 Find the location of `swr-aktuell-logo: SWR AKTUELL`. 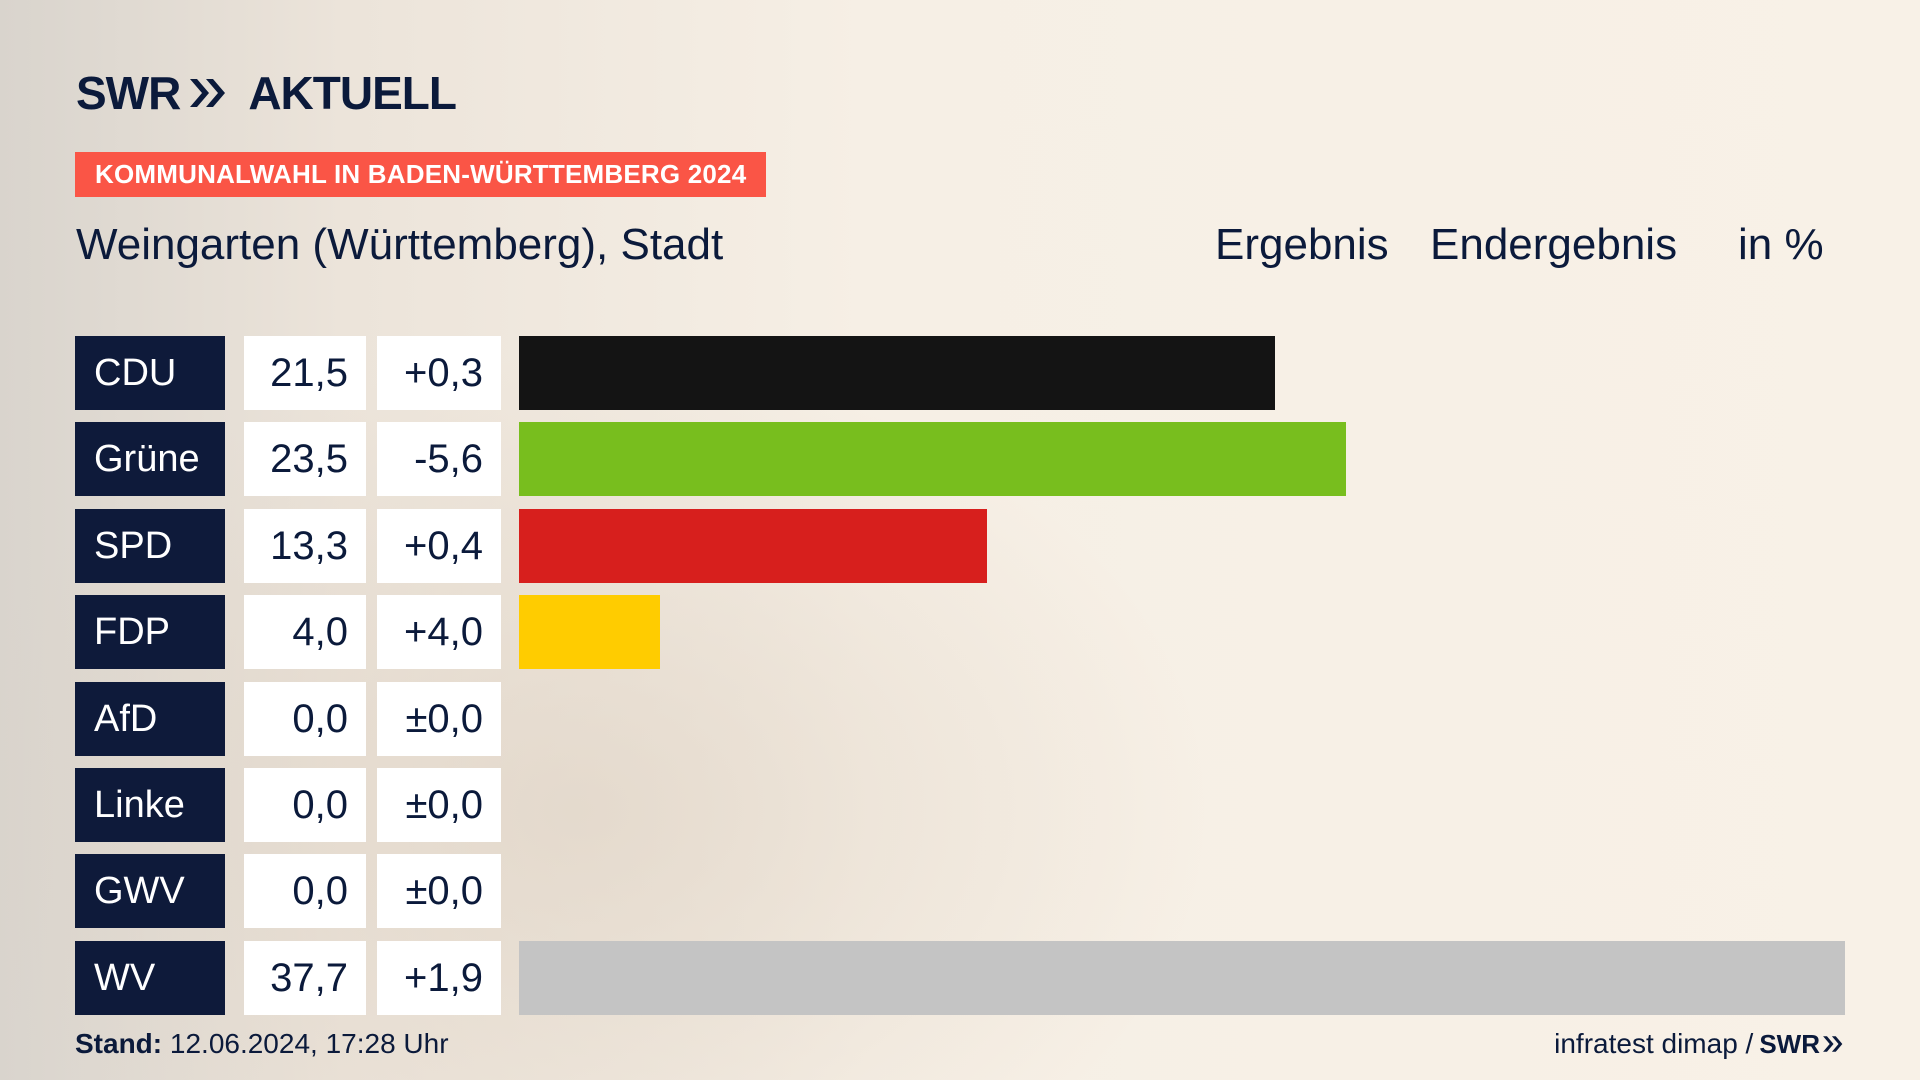

swr-aktuell-logo: SWR AKTUELL is located at coordinates (266, 93).